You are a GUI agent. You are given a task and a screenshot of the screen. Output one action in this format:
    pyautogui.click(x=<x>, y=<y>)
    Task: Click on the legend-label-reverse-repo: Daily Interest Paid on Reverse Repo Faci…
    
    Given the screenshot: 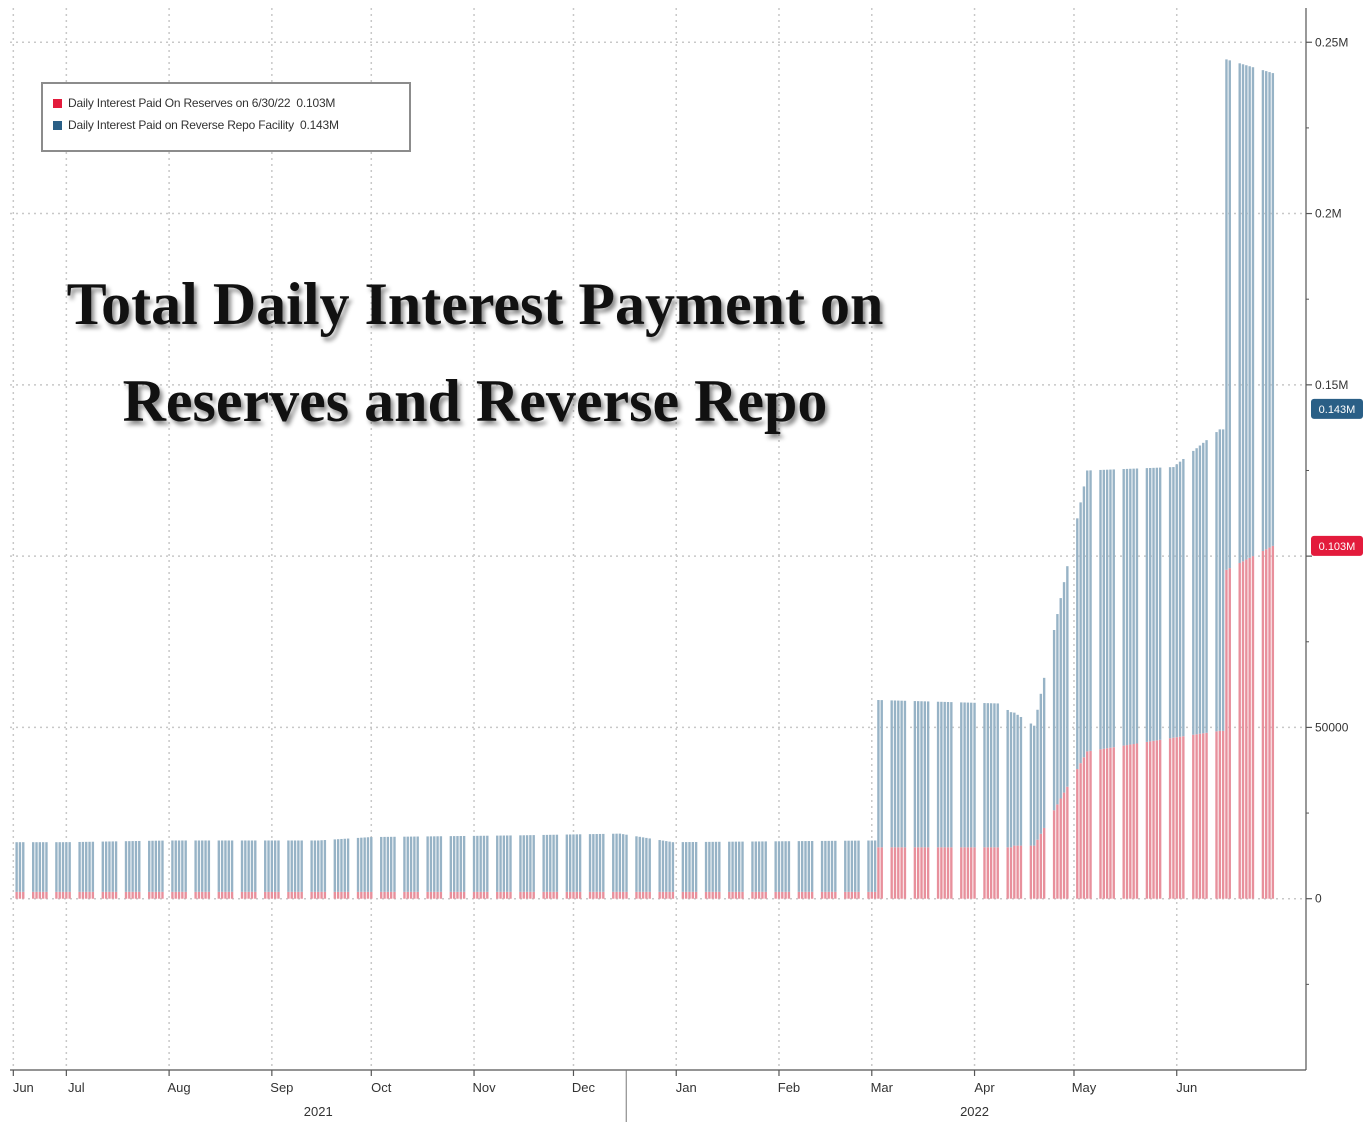 What is the action you would take?
    pyautogui.click(x=181, y=125)
    